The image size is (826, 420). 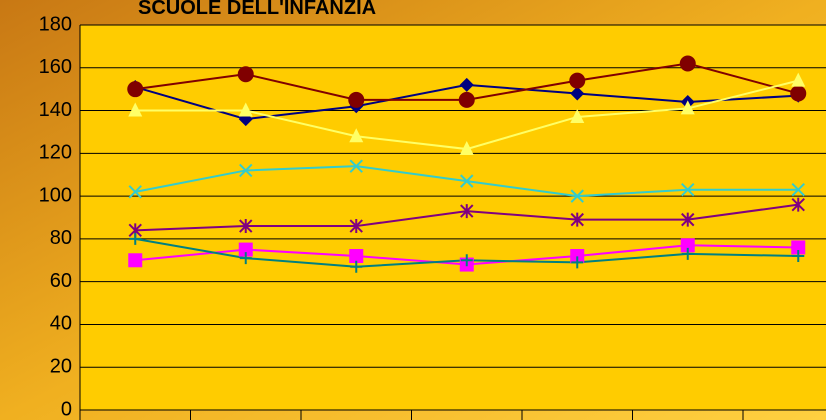 What do you see at coordinates (61, 238) in the screenshot?
I see `y-tick-label: 80` at bounding box center [61, 238].